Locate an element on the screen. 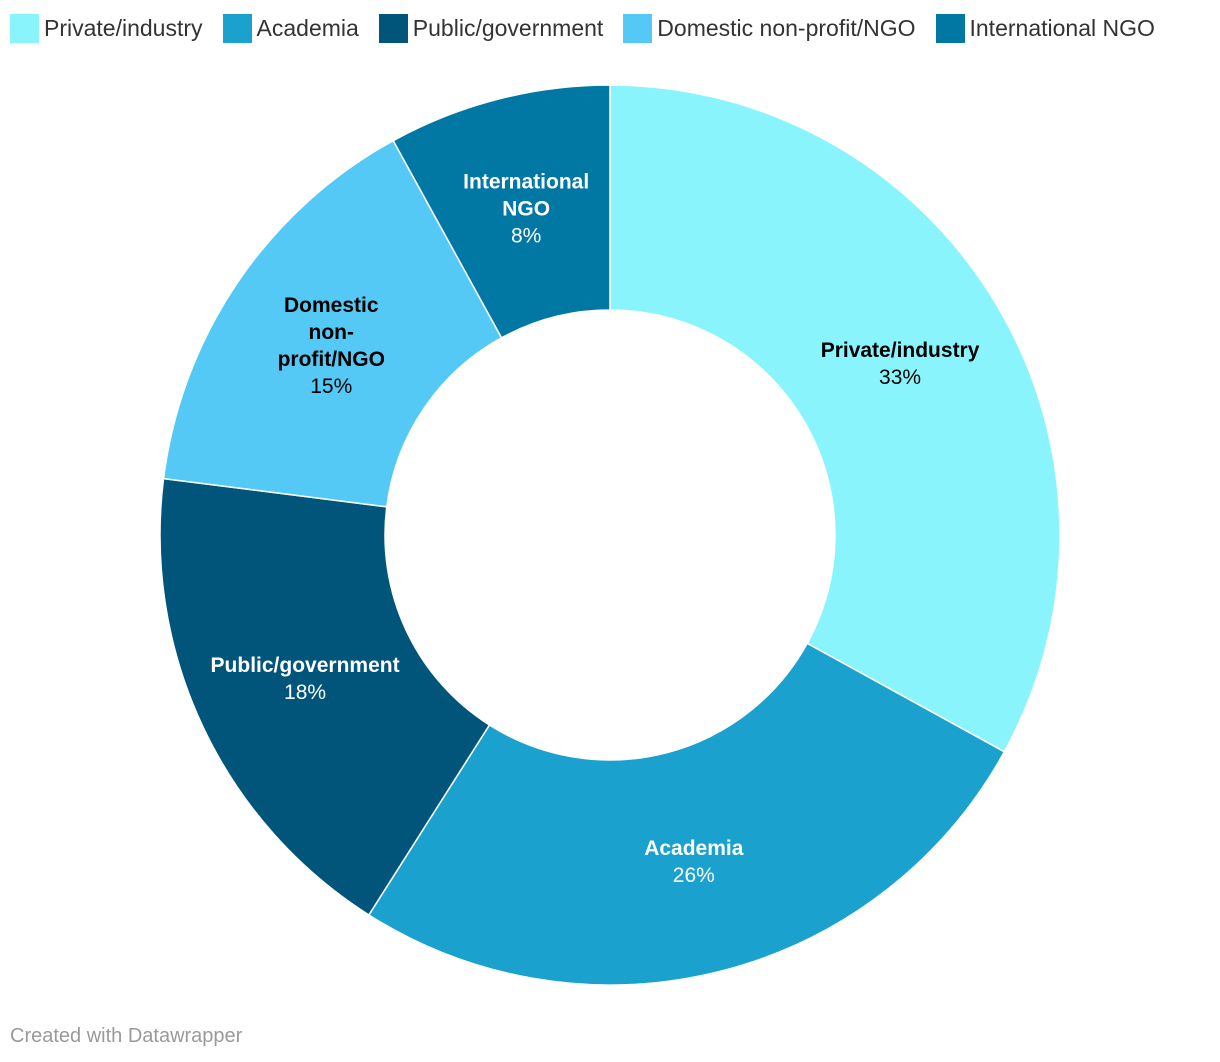 The height and width of the screenshot is (1062, 1220). legend-item-domestic-ngo: Domestic non-profit/NGO is located at coordinates (769, 28).